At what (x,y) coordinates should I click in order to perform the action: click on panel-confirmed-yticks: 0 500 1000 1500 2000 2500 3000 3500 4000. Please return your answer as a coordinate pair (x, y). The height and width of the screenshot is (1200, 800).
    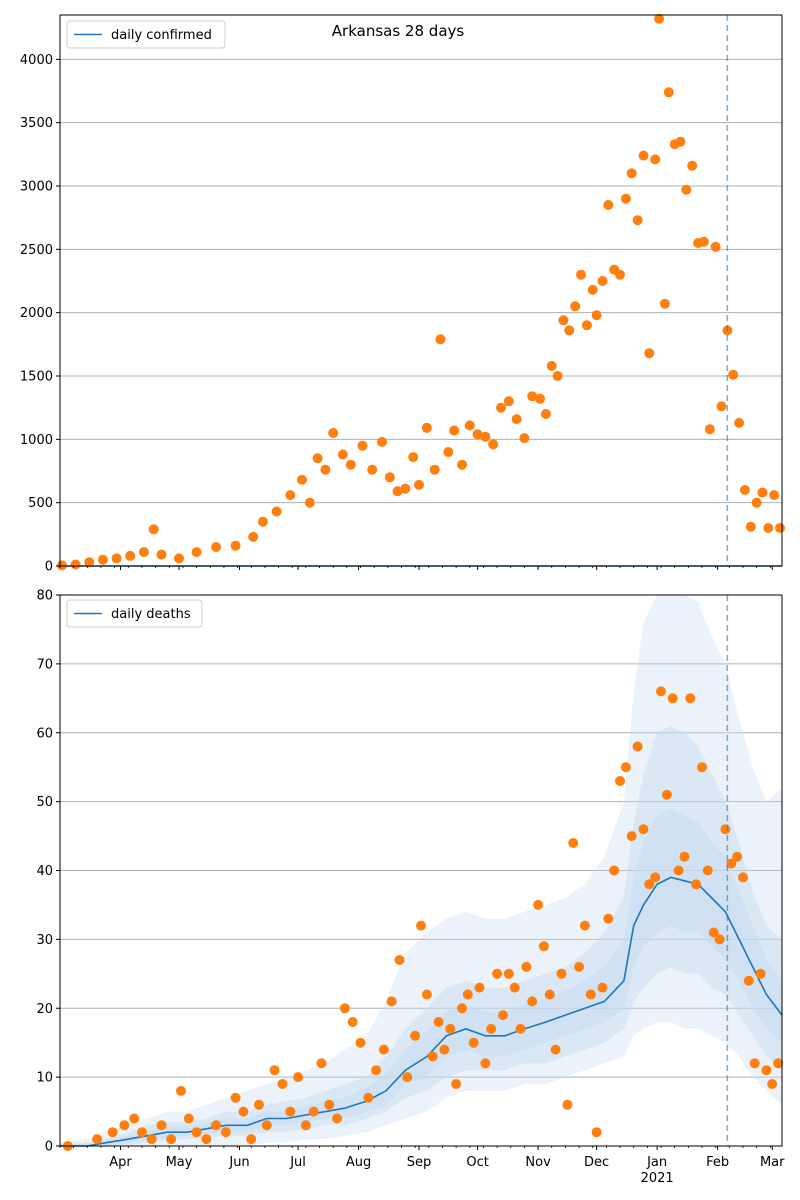
    Looking at the image, I should click on (40, 314).